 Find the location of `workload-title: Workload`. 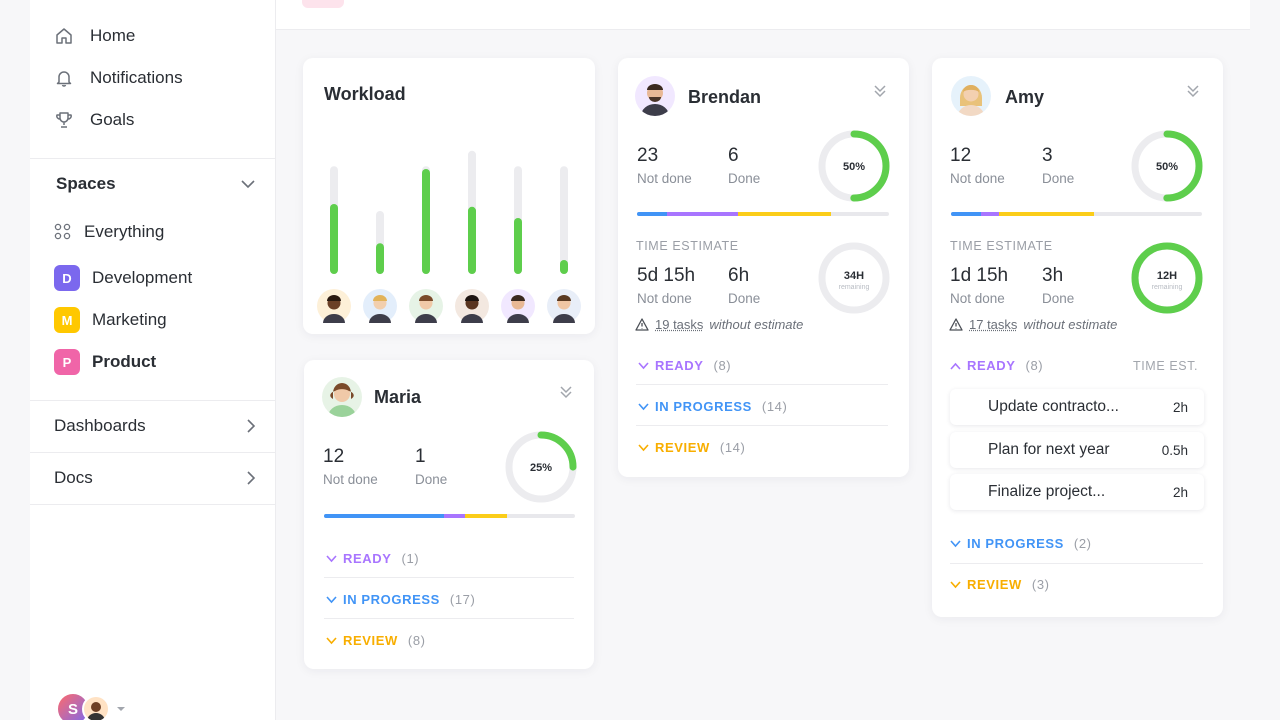

workload-title: Workload is located at coordinates (365, 94).